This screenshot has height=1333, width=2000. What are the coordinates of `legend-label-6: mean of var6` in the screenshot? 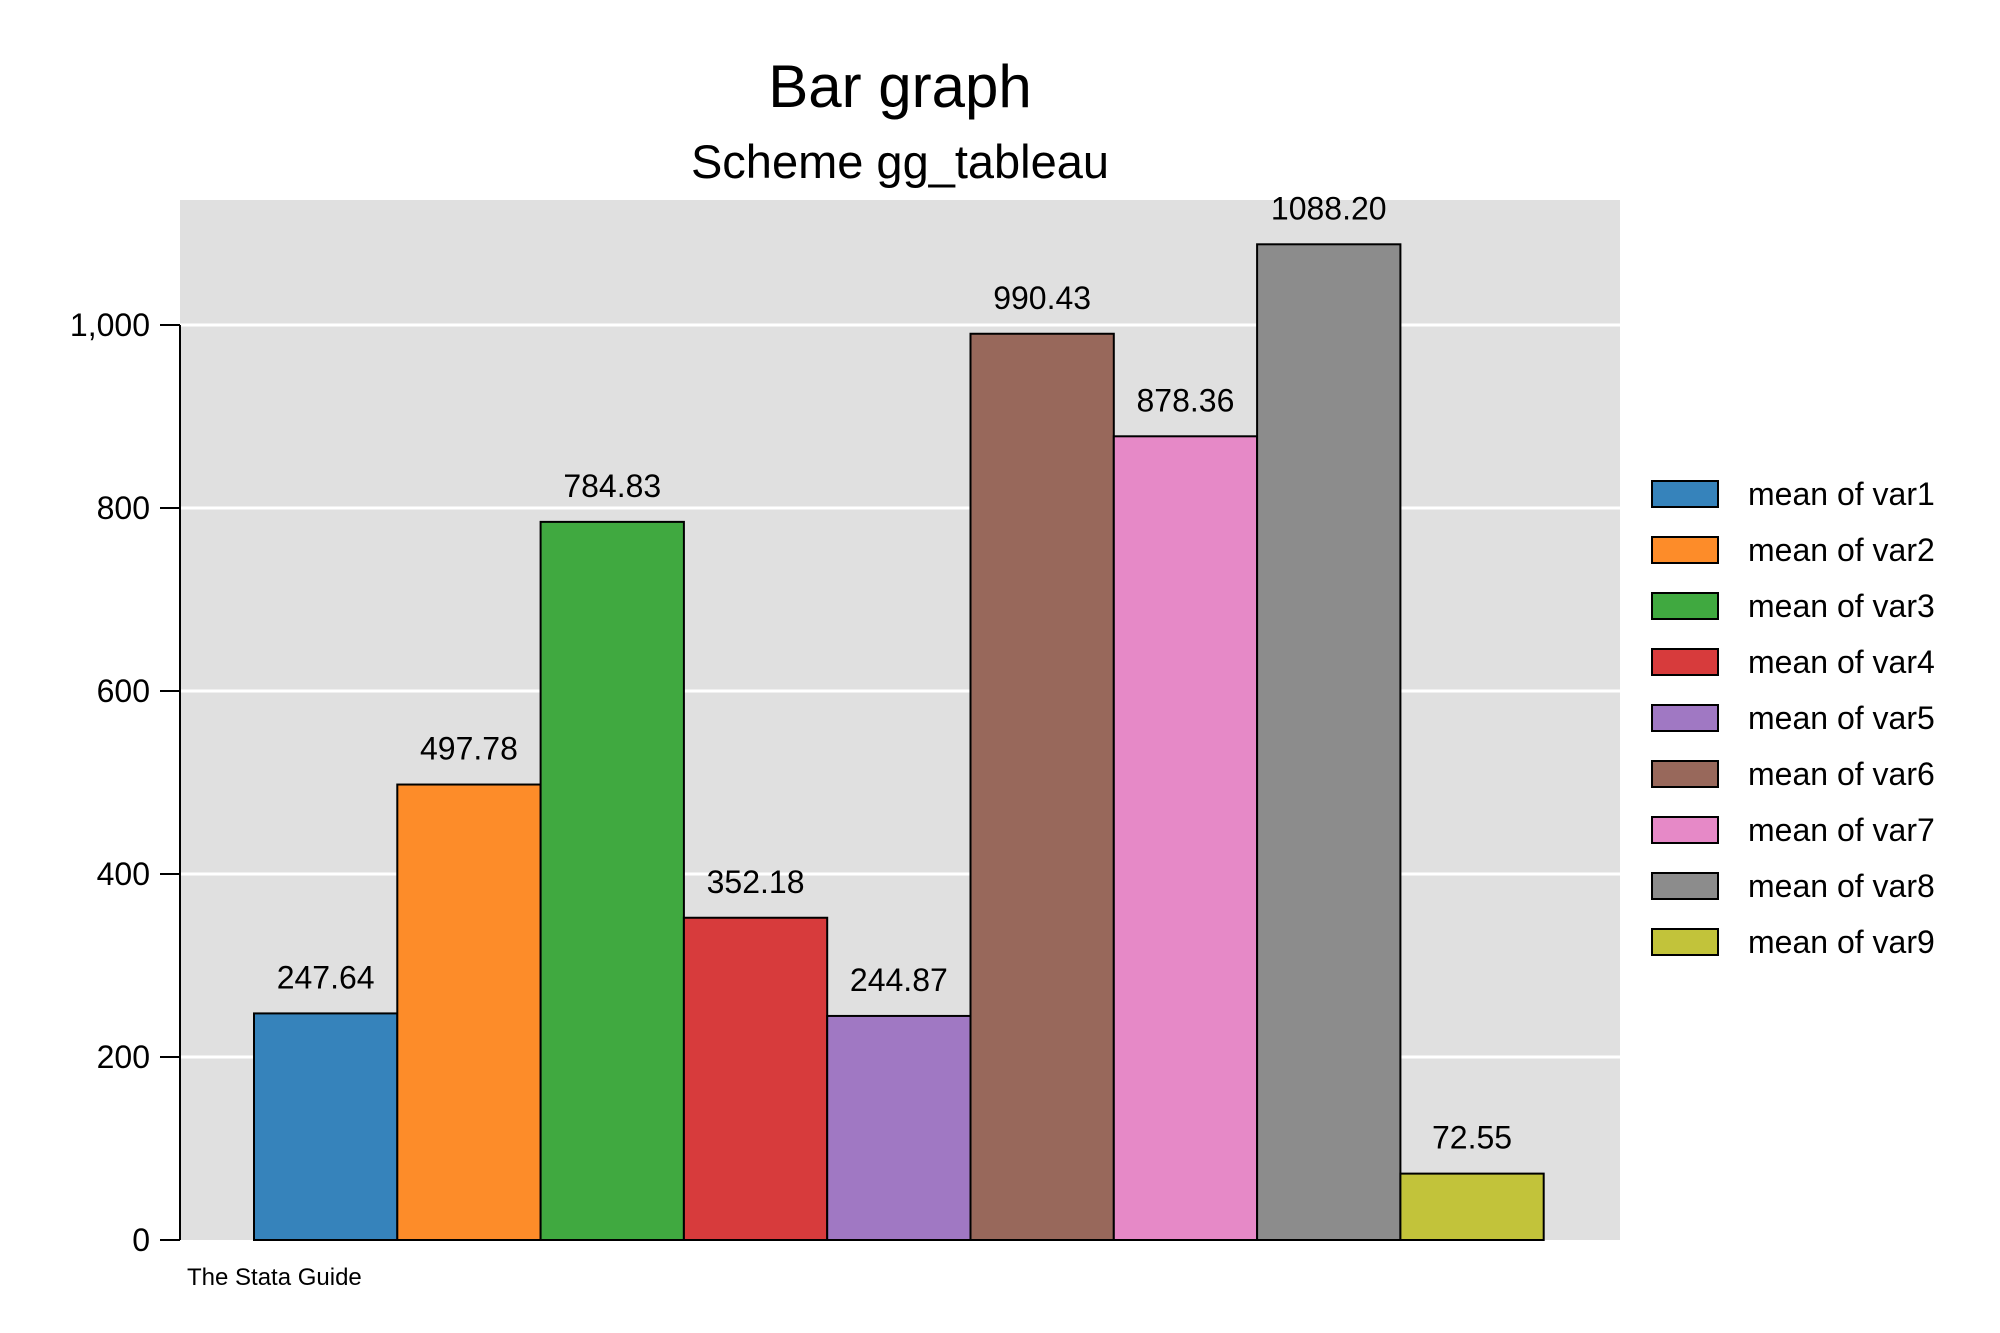 It's located at (1841, 774).